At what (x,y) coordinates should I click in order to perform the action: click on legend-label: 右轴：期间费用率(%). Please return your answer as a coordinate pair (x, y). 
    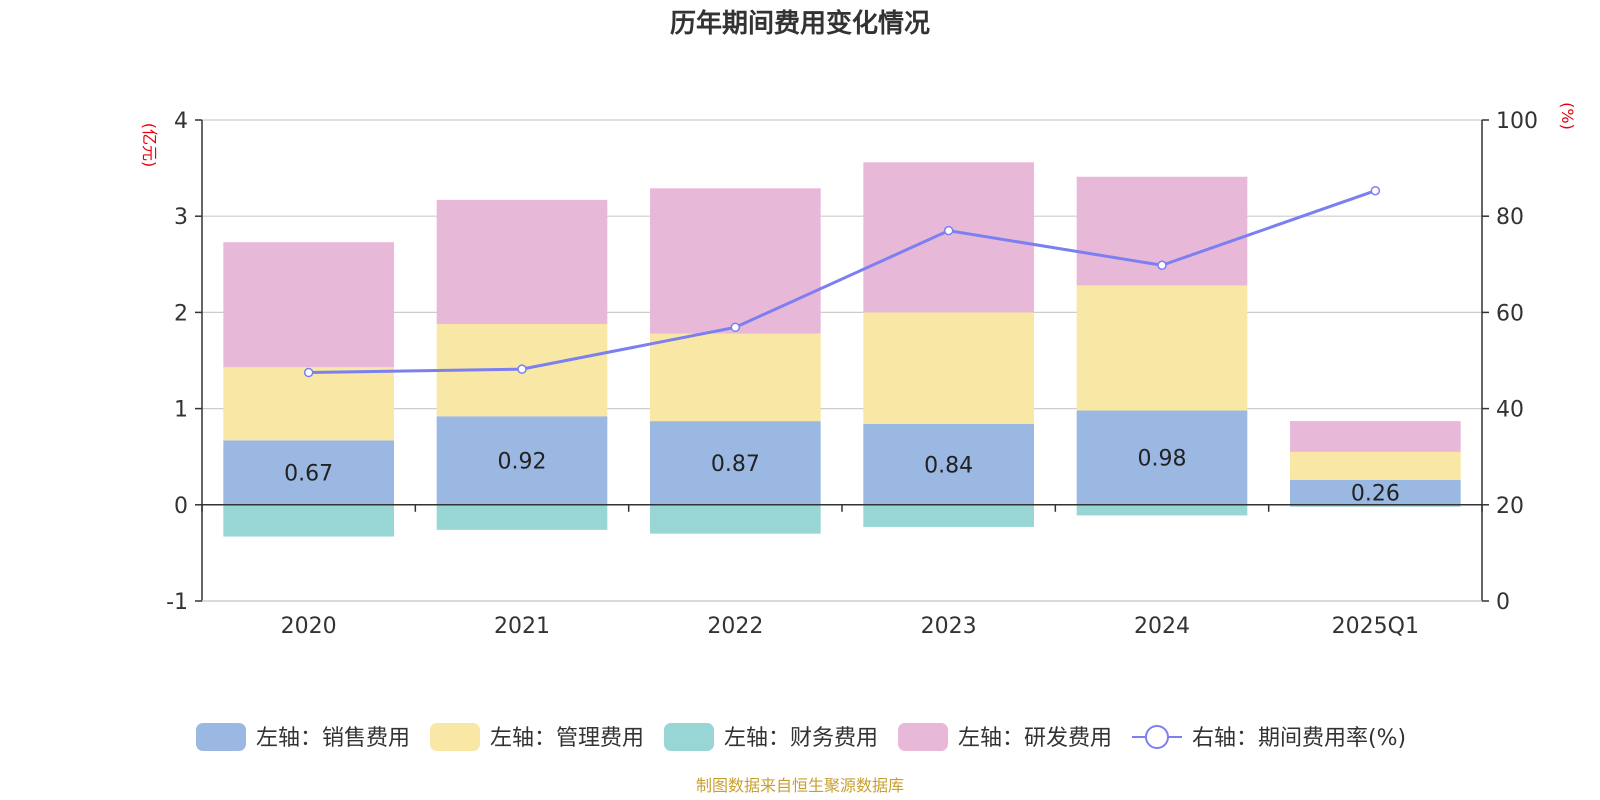
    Looking at the image, I should click on (1299, 738).